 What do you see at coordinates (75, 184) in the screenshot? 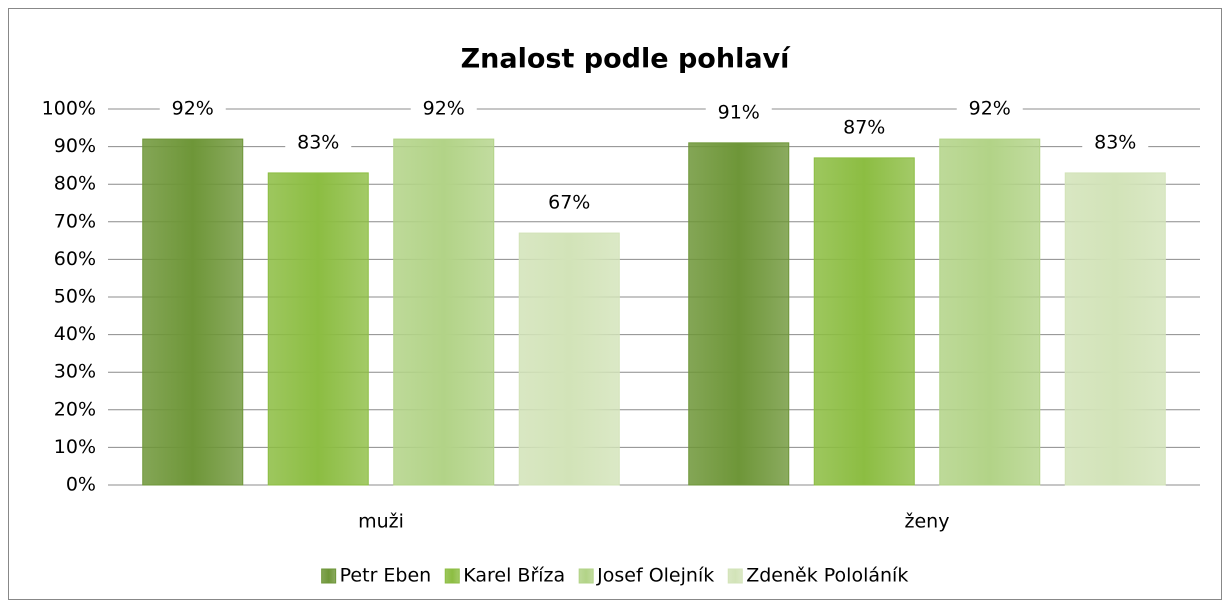
I see `y-tick-label: 80%` at bounding box center [75, 184].